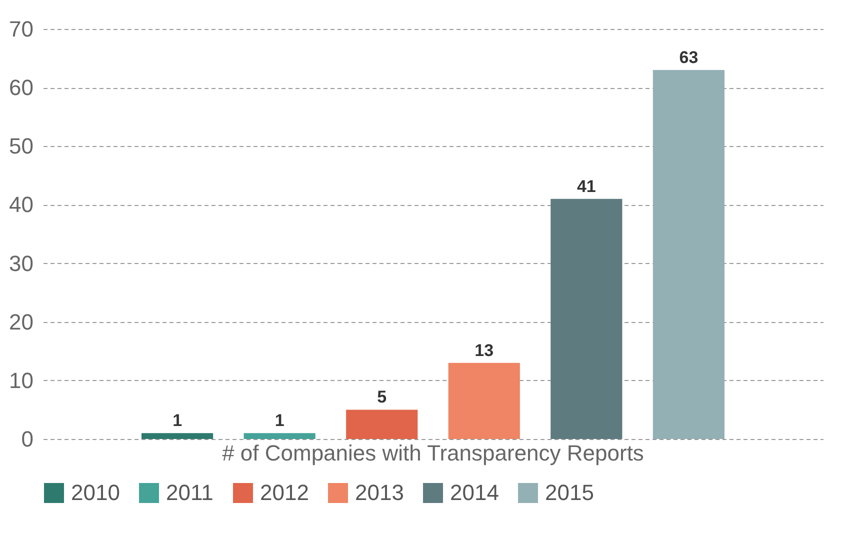 The height and width of the screenshot is (534, 859). Describe the element at coordinates (95, 492) in the screenshot. I see `legend-label: 2010` at that location.